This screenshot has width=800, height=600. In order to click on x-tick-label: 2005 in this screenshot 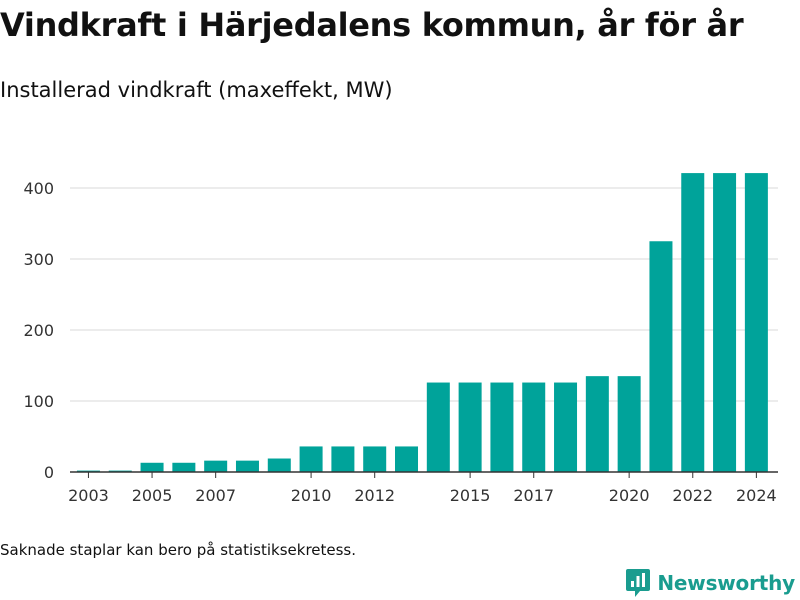, I will do `click(152, 495)`.